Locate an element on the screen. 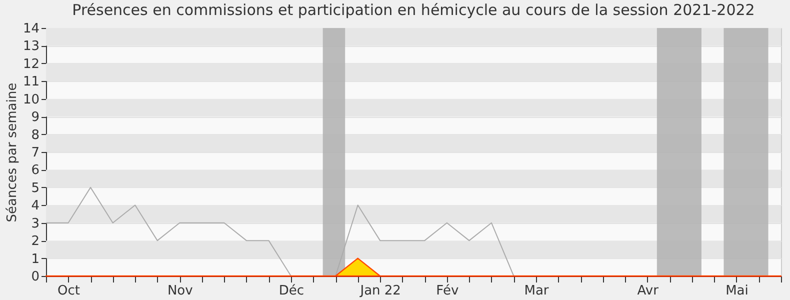  x-tick-label: Jan 22 is located at coordinates (380, 291).